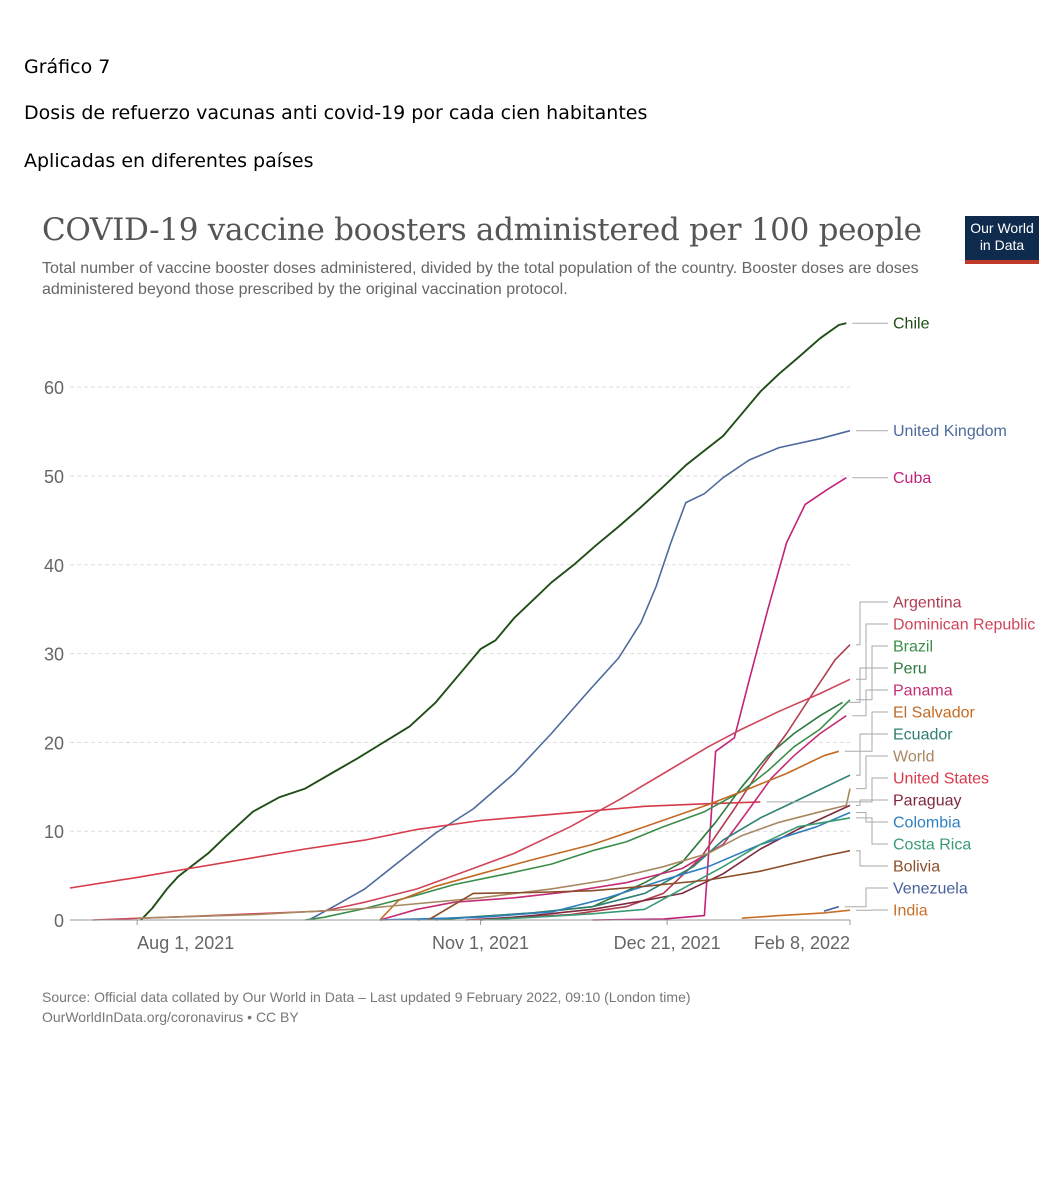 The height and width of the screenshot is (1178, 1058). I want to click on series-line-panama, so click(613, 818).